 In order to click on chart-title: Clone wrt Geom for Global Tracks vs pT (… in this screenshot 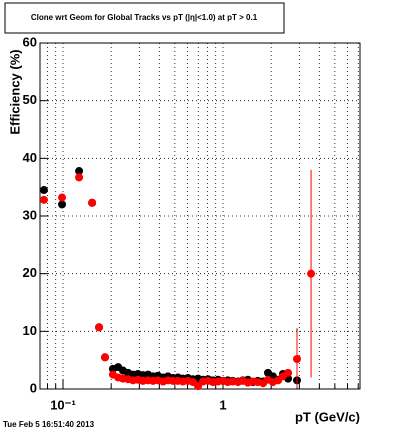, I will do `click(144, 17)`.